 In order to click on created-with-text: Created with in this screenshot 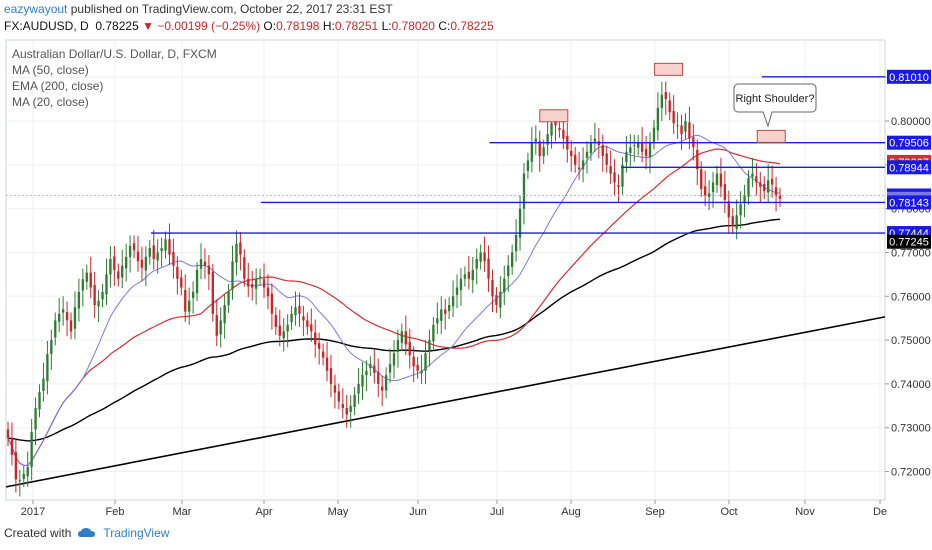, I will do `click(38, 533)`.